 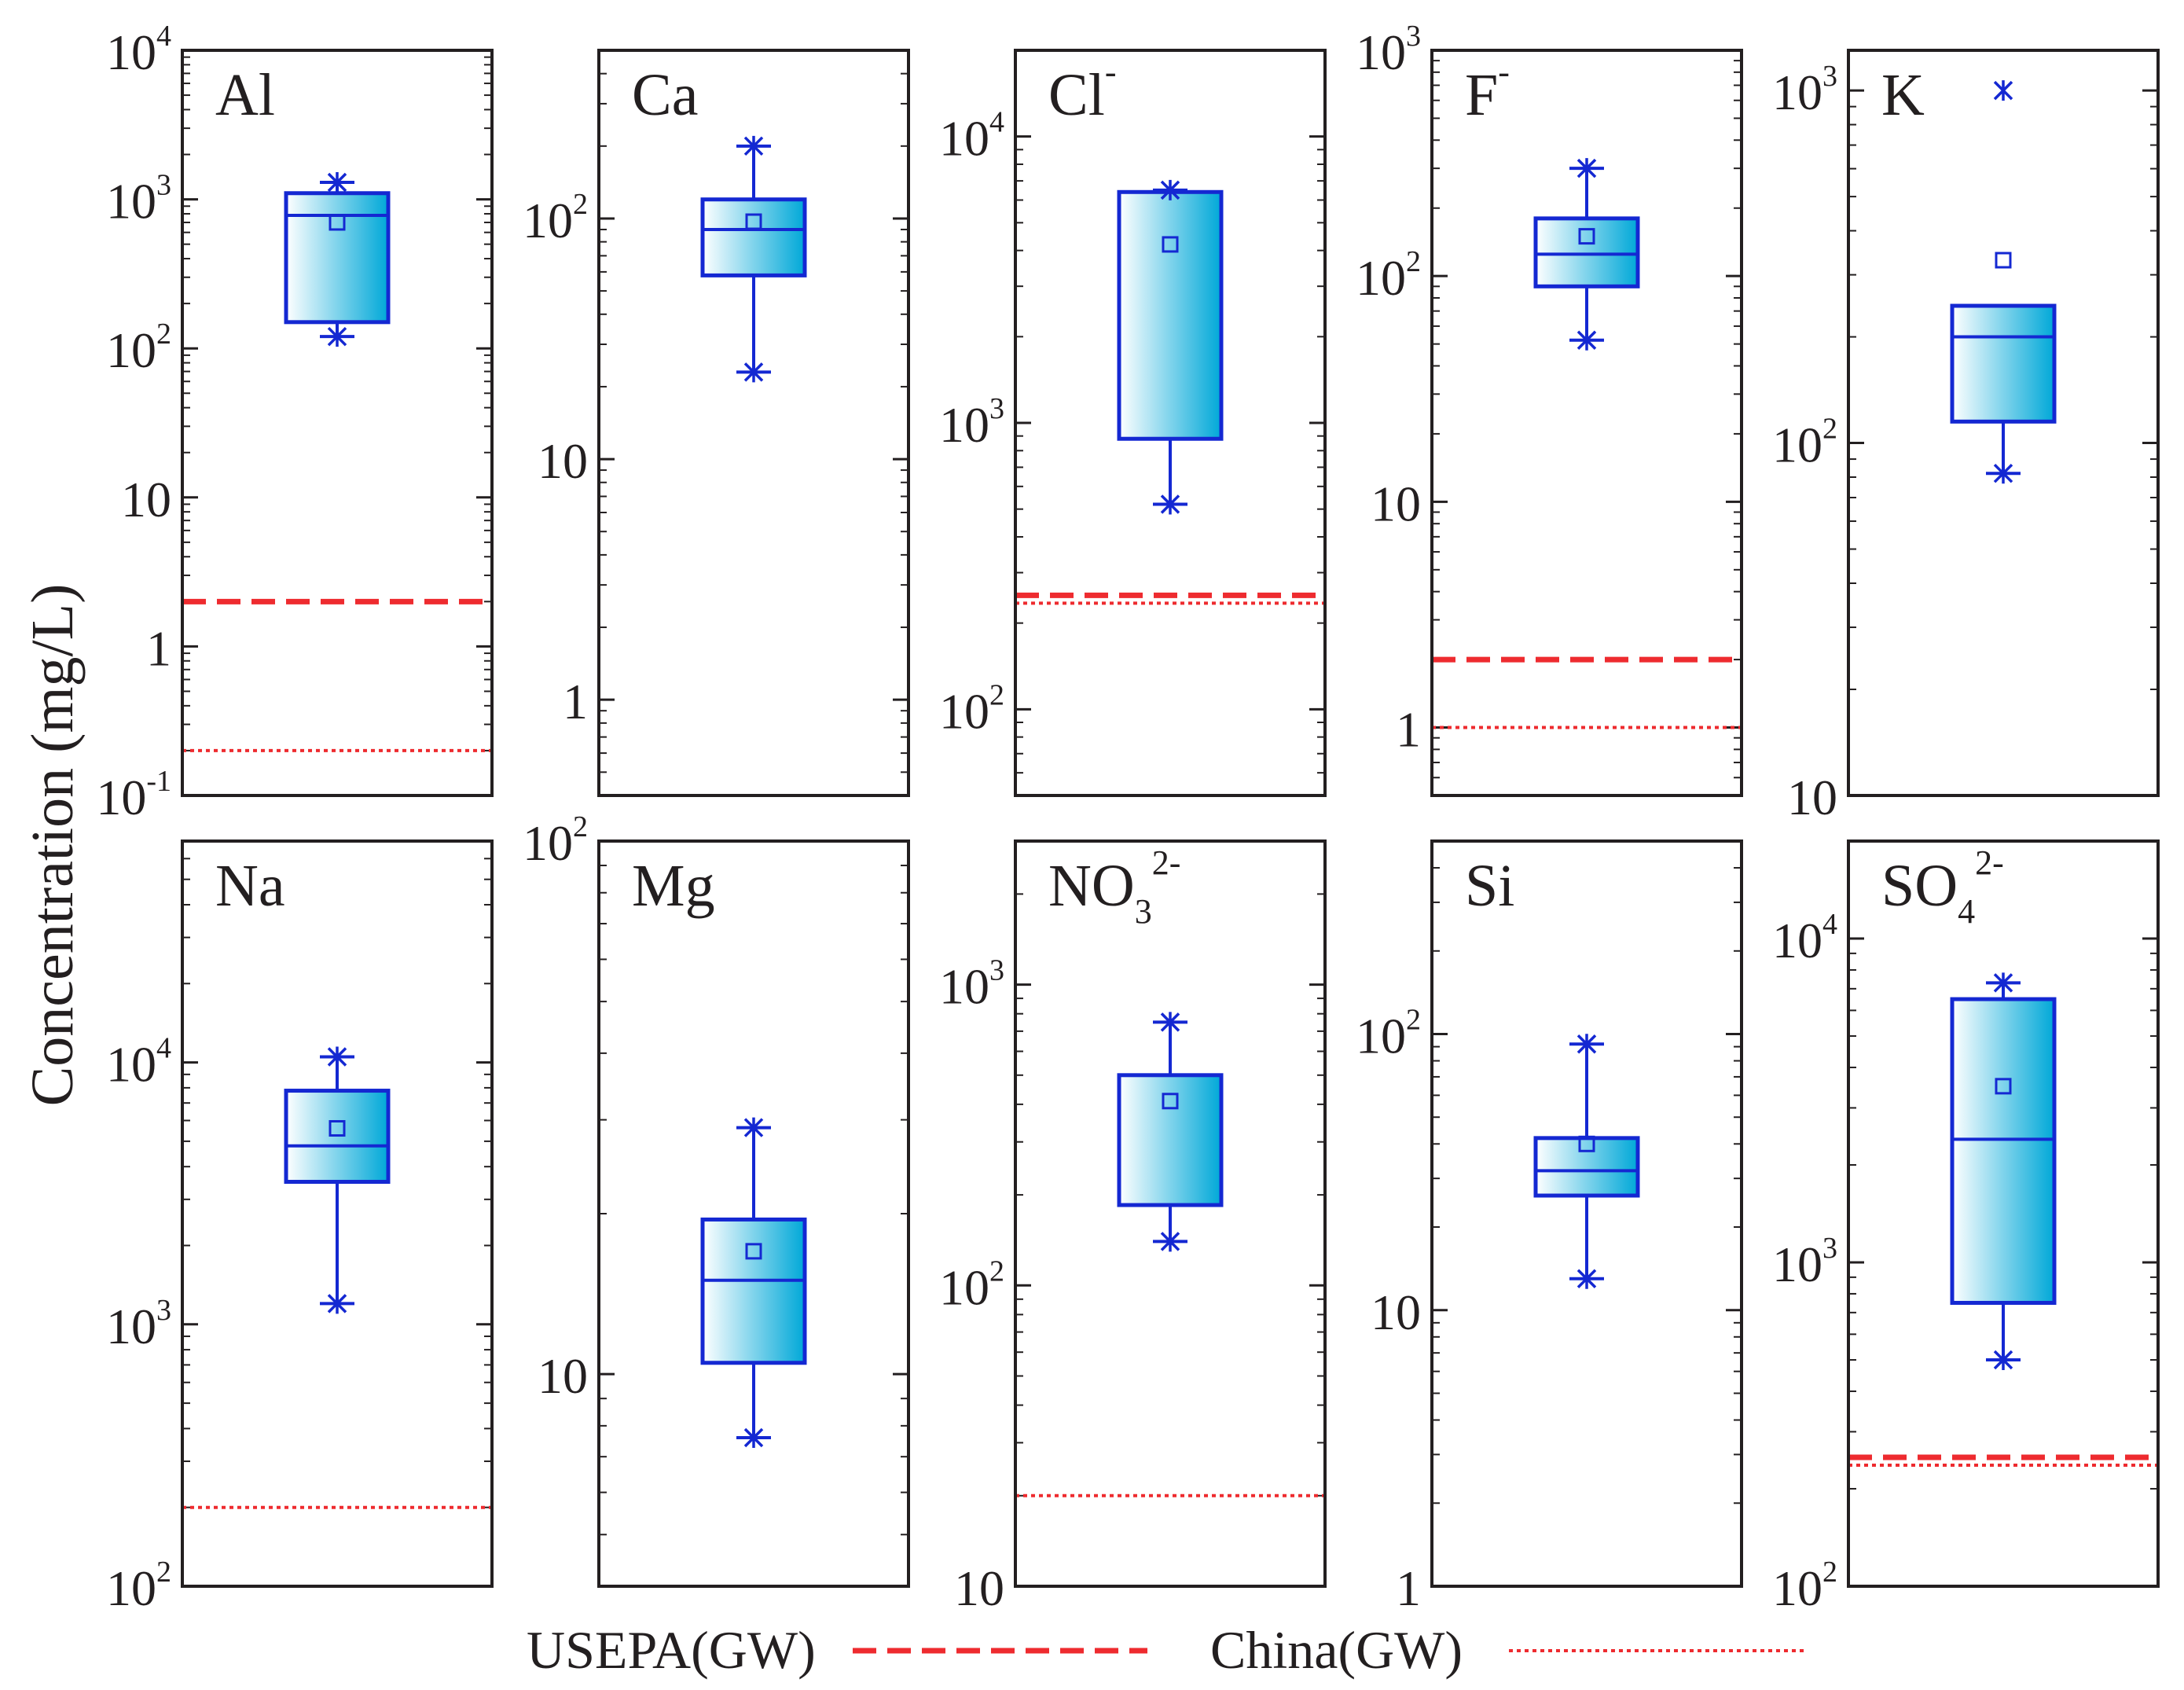 What do you see at coordinates (1966, 911) in the screenshot?
I see `panel-title-subscript: 4` at bounding box center [1966, 911].